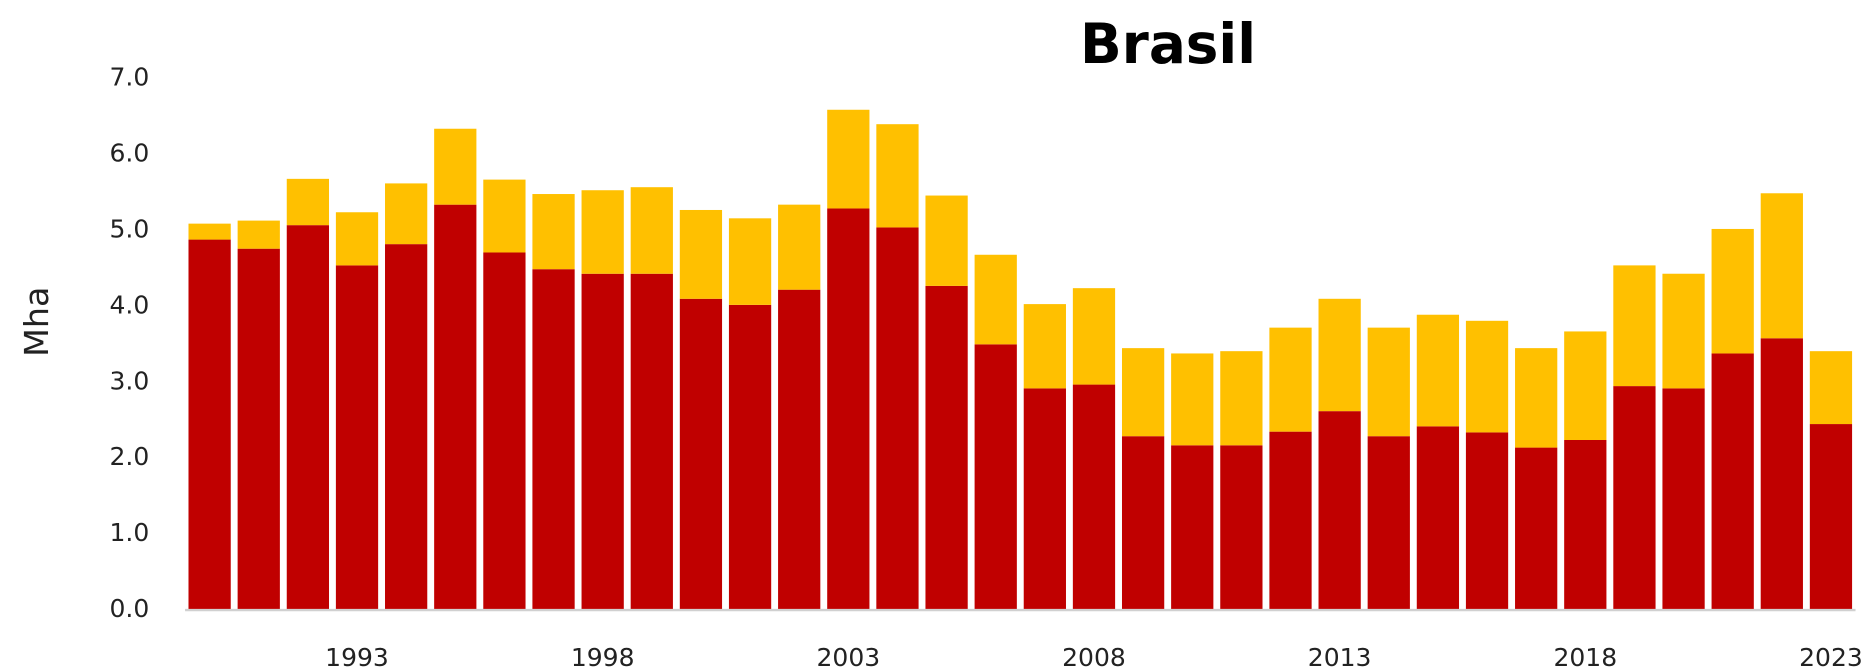  What do you see at coordinates (848, 657) in the screenshot?
I see `x-tick-label: 2003` at bounding box center [848, 657].